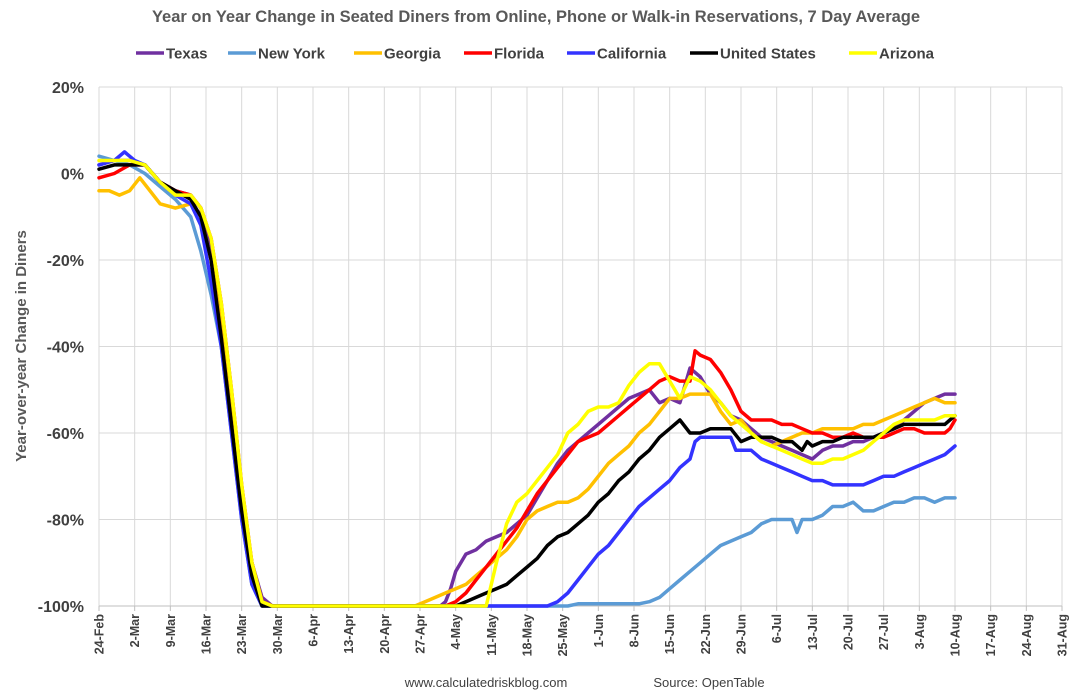 Image resolution: width=1072 pixels, height=698 pixels. What do you see at coordinates (920, 631) in the screenshot?
I see `x-tick-label: 3-Aug` at bounding box center [920, 631].